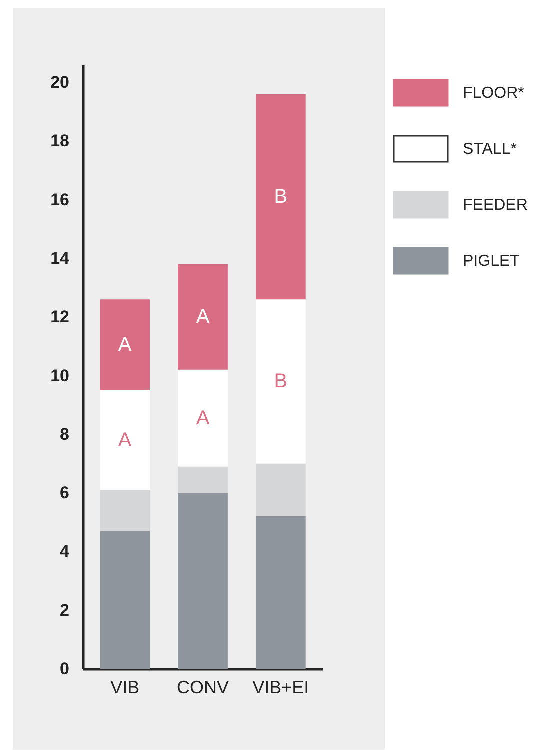 Image resolution: width=551 pixels, height=751 pixels. Describe the element at coordinates (65, 669) in the screenshot. I see `y-tick-label: 0` at that location.